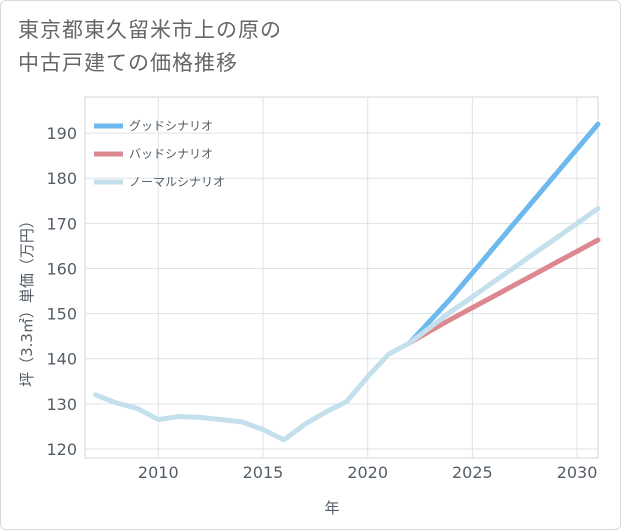  I want to click on y-axis-label: 坪（3.3㎡）単価（万円）, so click(27, 300).